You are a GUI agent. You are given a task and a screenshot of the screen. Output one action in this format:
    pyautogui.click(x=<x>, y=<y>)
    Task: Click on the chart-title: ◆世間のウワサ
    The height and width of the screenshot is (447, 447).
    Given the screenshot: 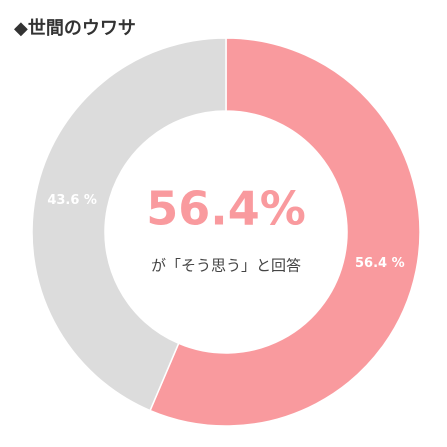 What is the action you would take?
    pyautogui.click(x=75, y=28)
    